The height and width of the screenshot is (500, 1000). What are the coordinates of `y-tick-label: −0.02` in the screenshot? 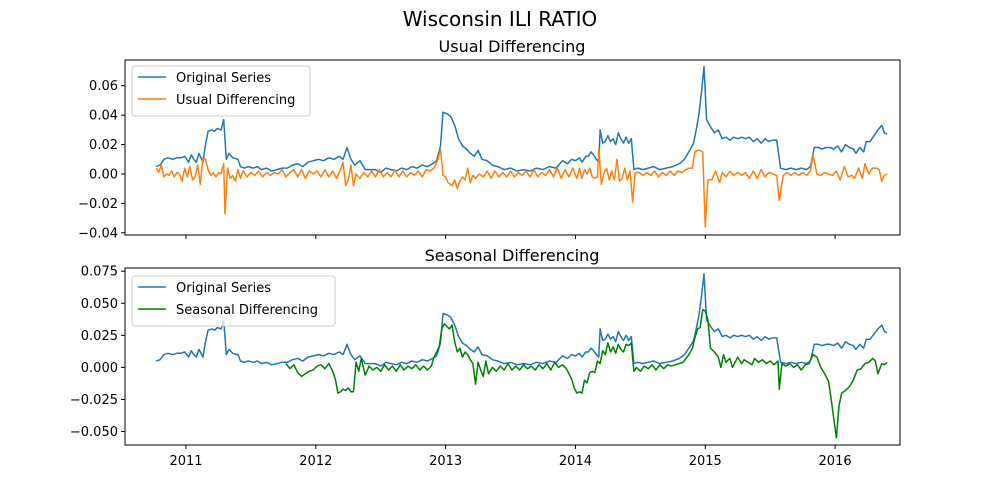 It's located at (98, 204).